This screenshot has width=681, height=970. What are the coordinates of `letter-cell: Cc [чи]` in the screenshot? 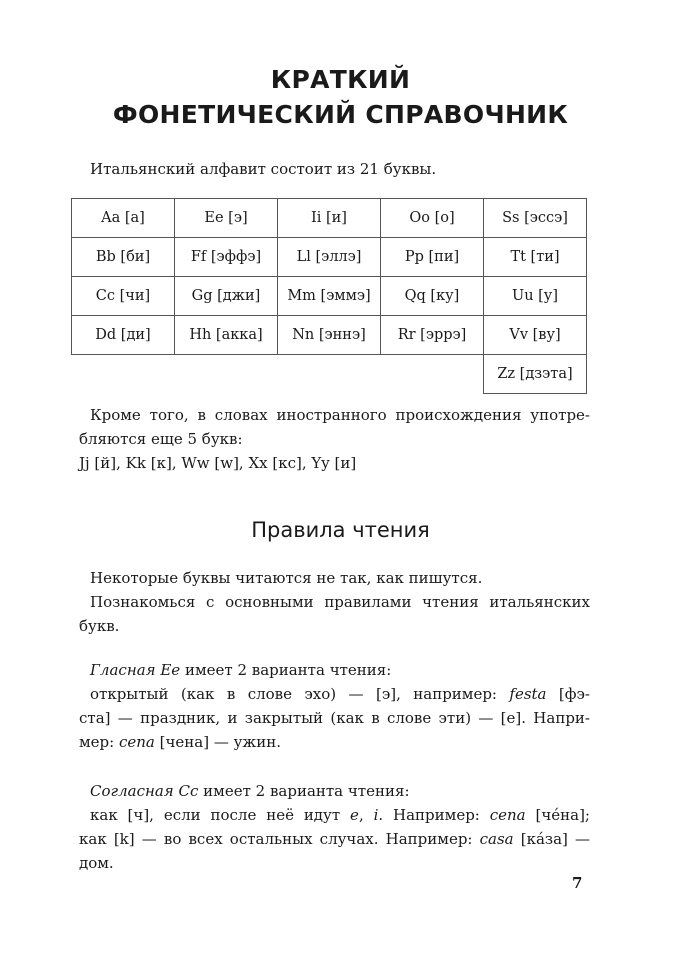 It's located at (123, 296).